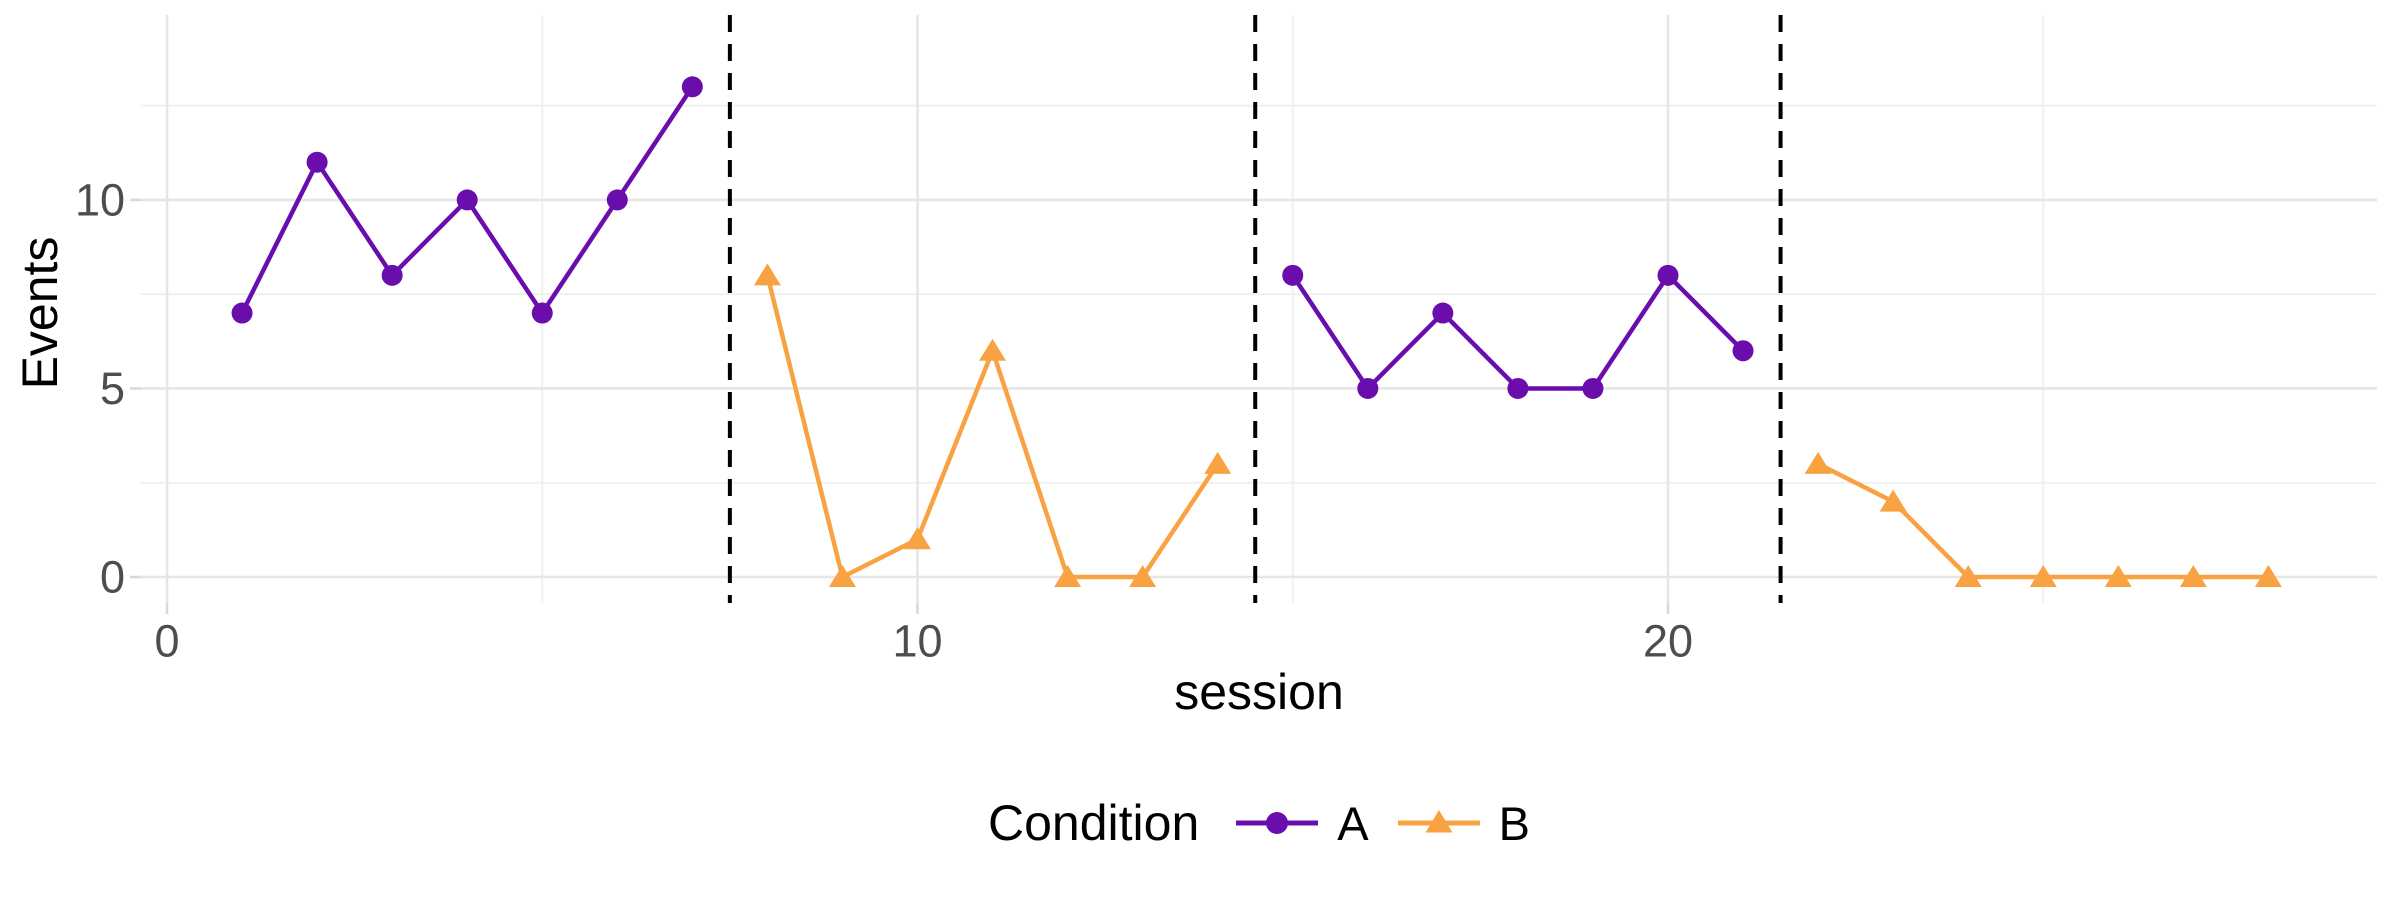 The height and width of the screenshot is (900, 2400). Describe the element at coordinates (112, 388) in the screenshot. I see `y-tick-label: 5` at that location.